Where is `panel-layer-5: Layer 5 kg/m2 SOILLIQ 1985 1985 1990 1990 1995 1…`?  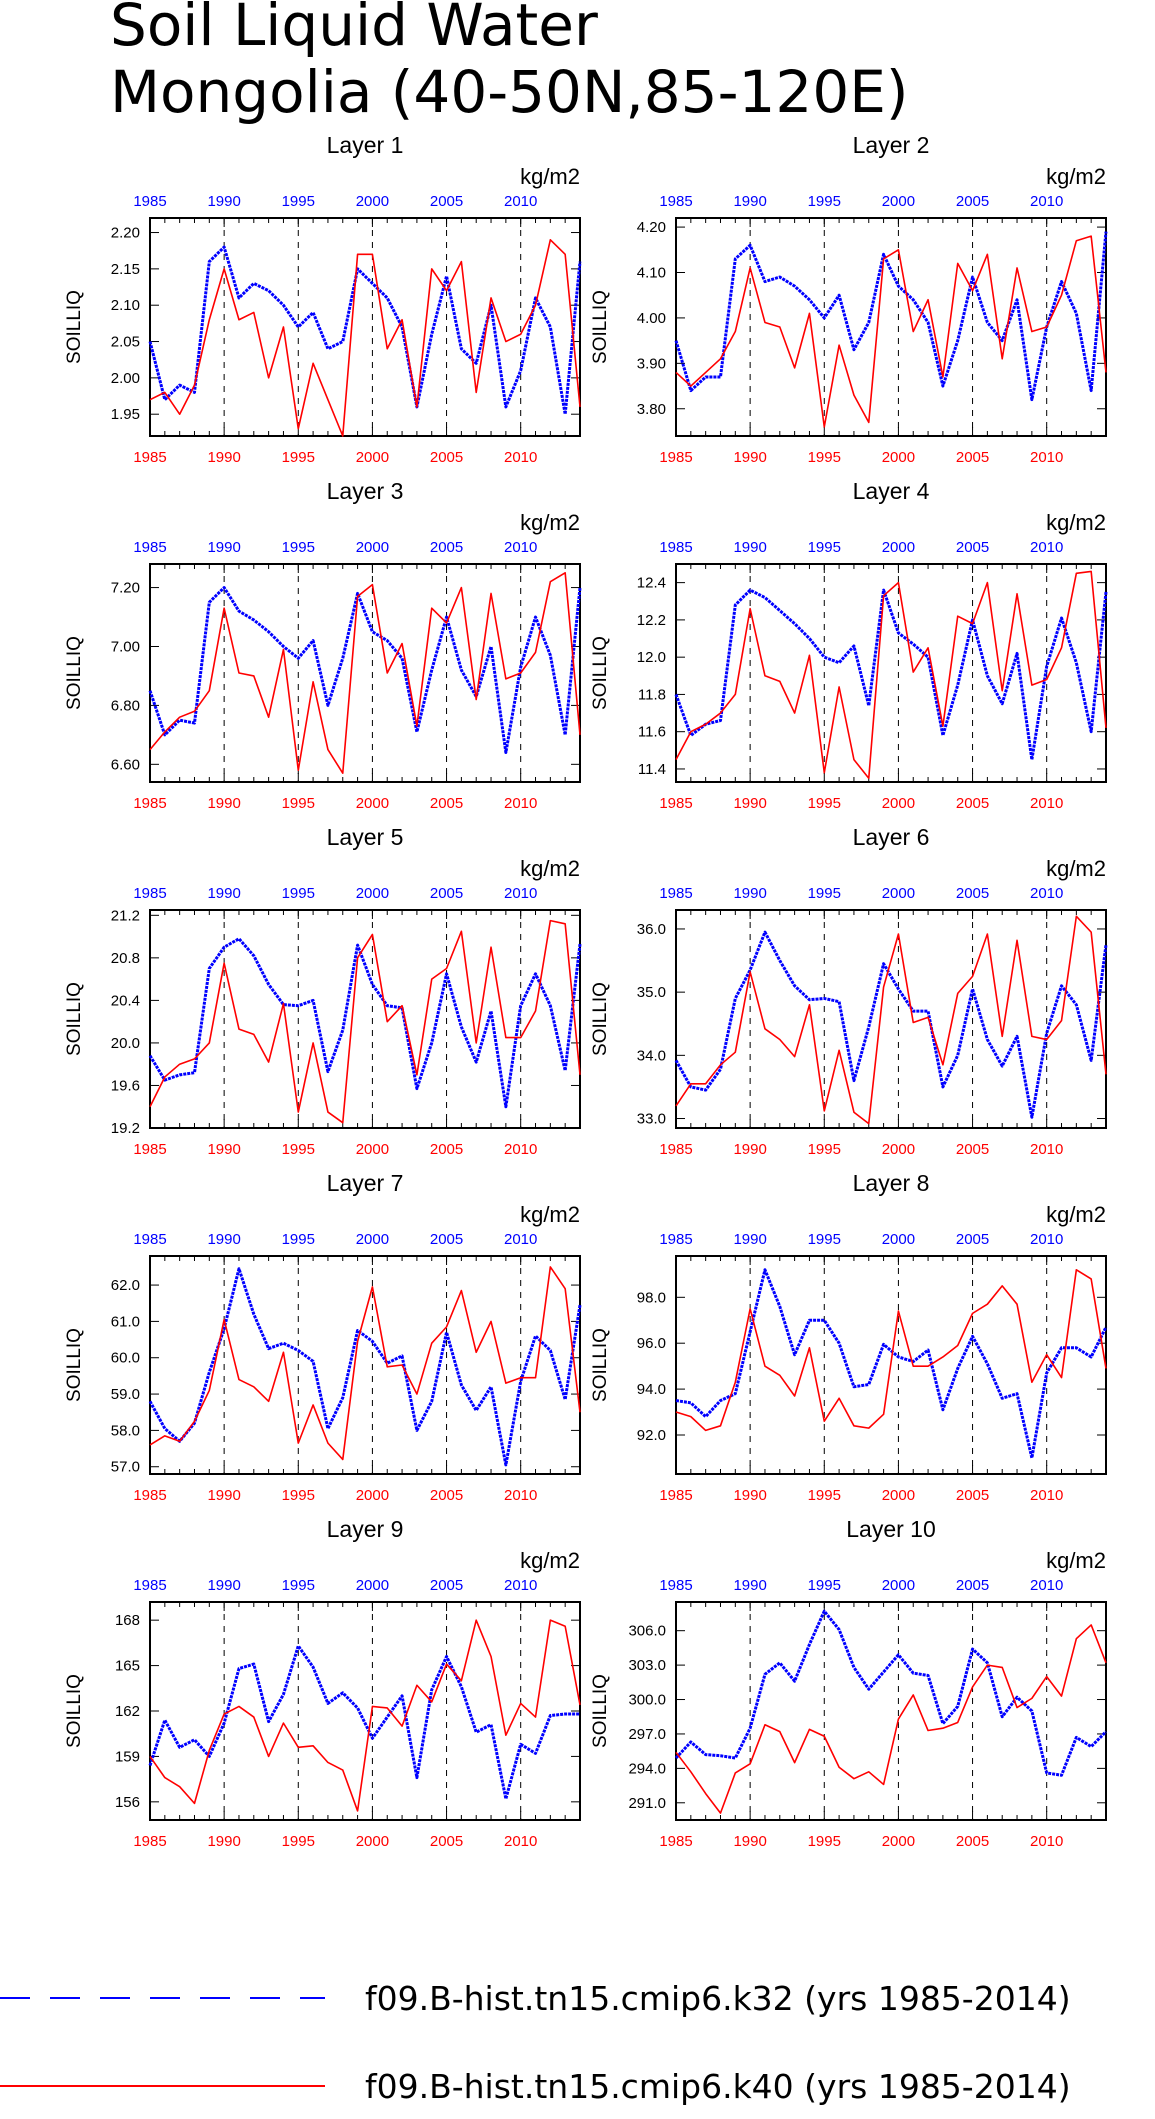
panel-layer-5: Layer 5 kg/m2 SOILLIQ 1985 1985 1990 1990 1995 1… is located at coordinates (323, 991).